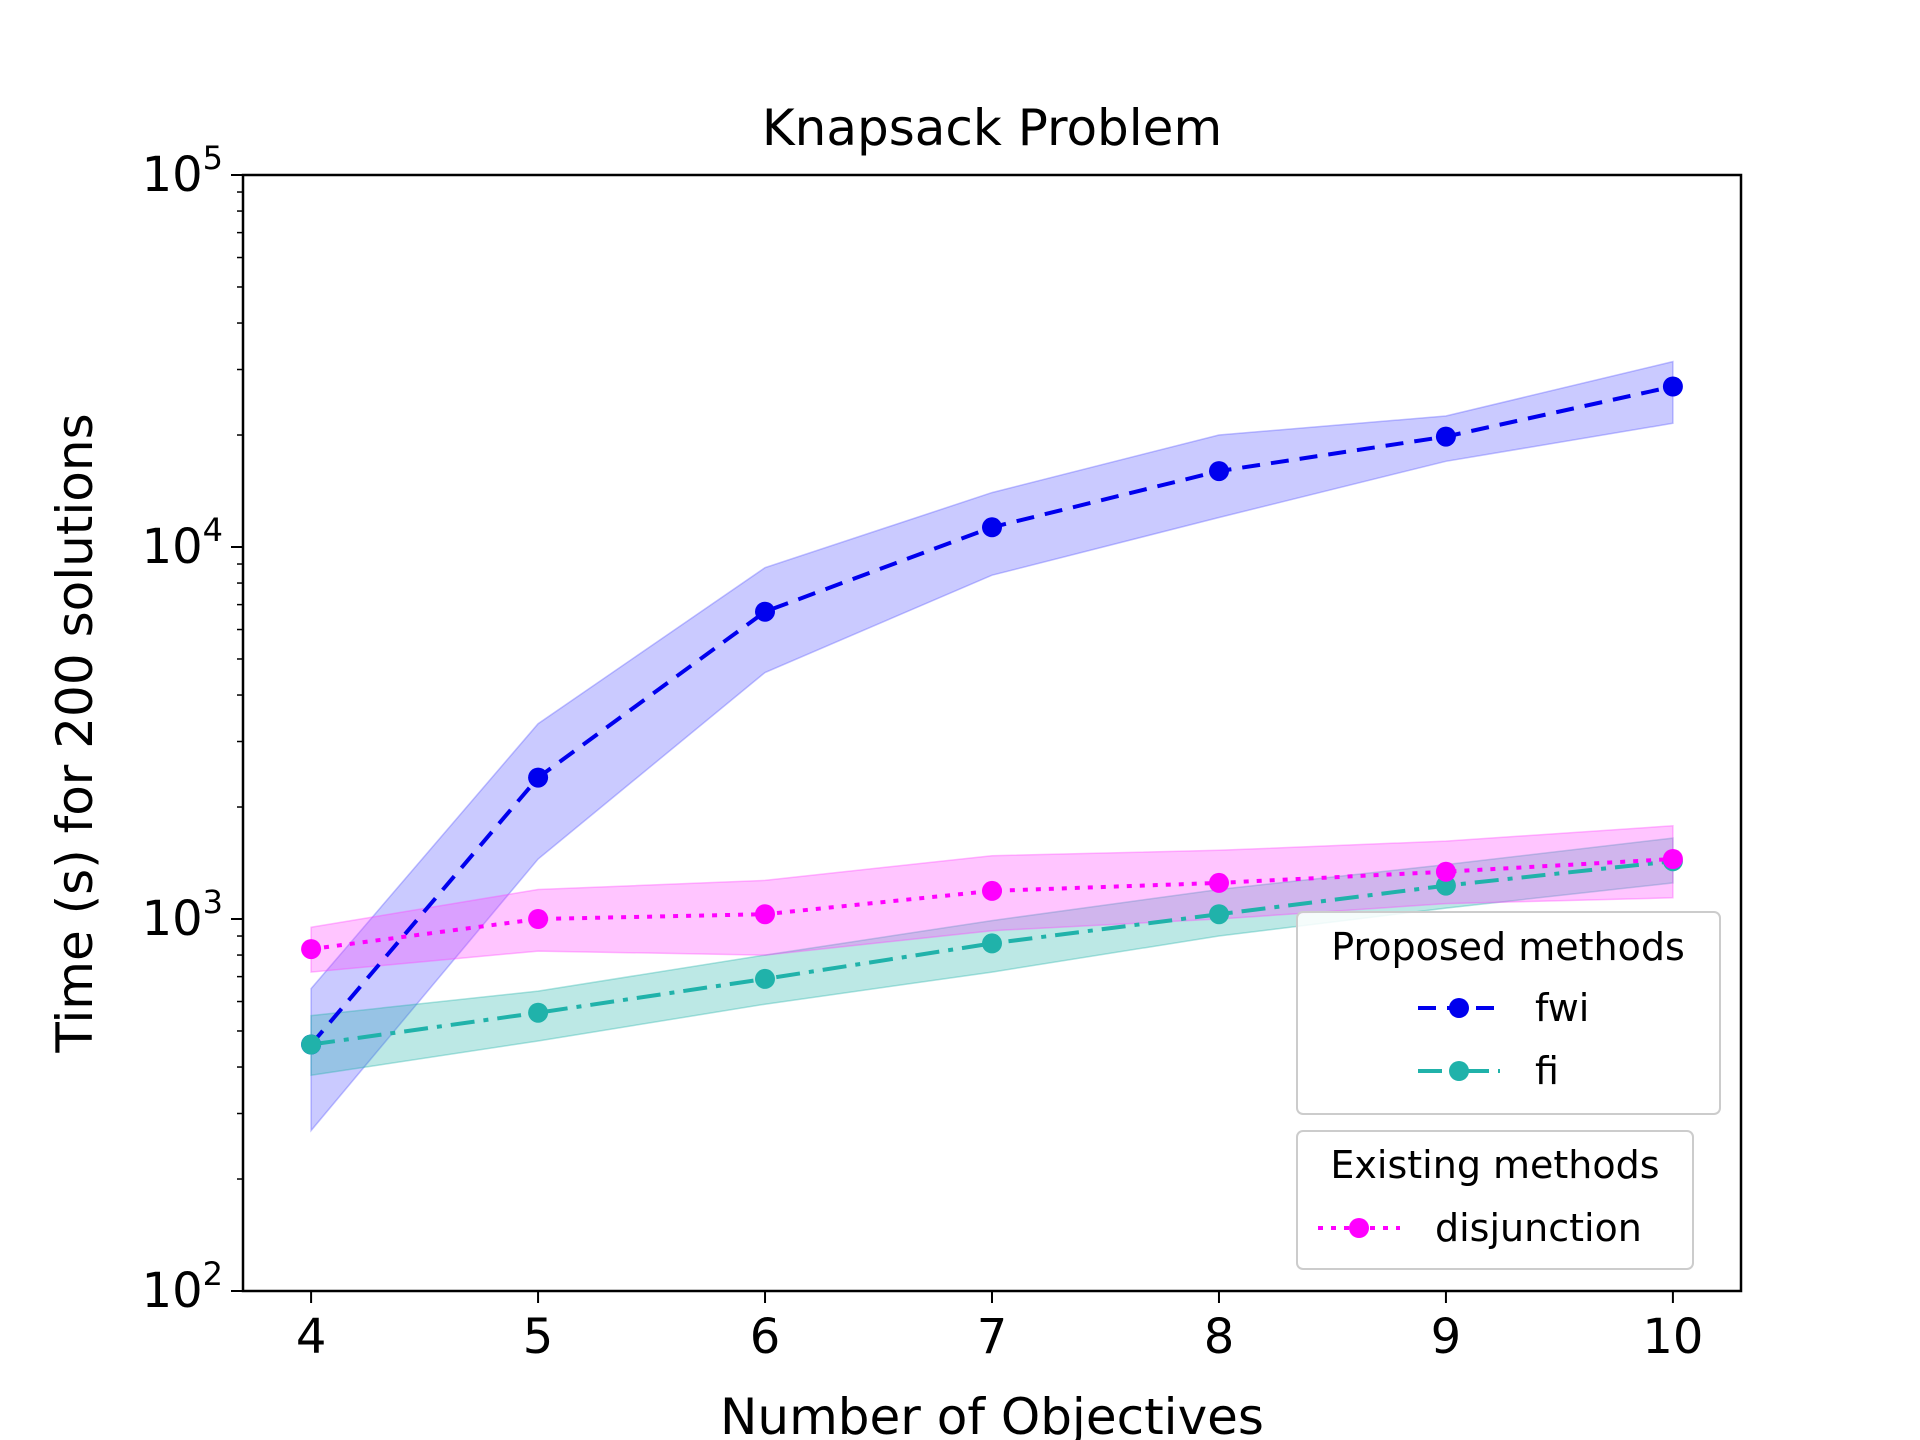  I want to click on x-tick-label-5: 5, so click(538, 1337).